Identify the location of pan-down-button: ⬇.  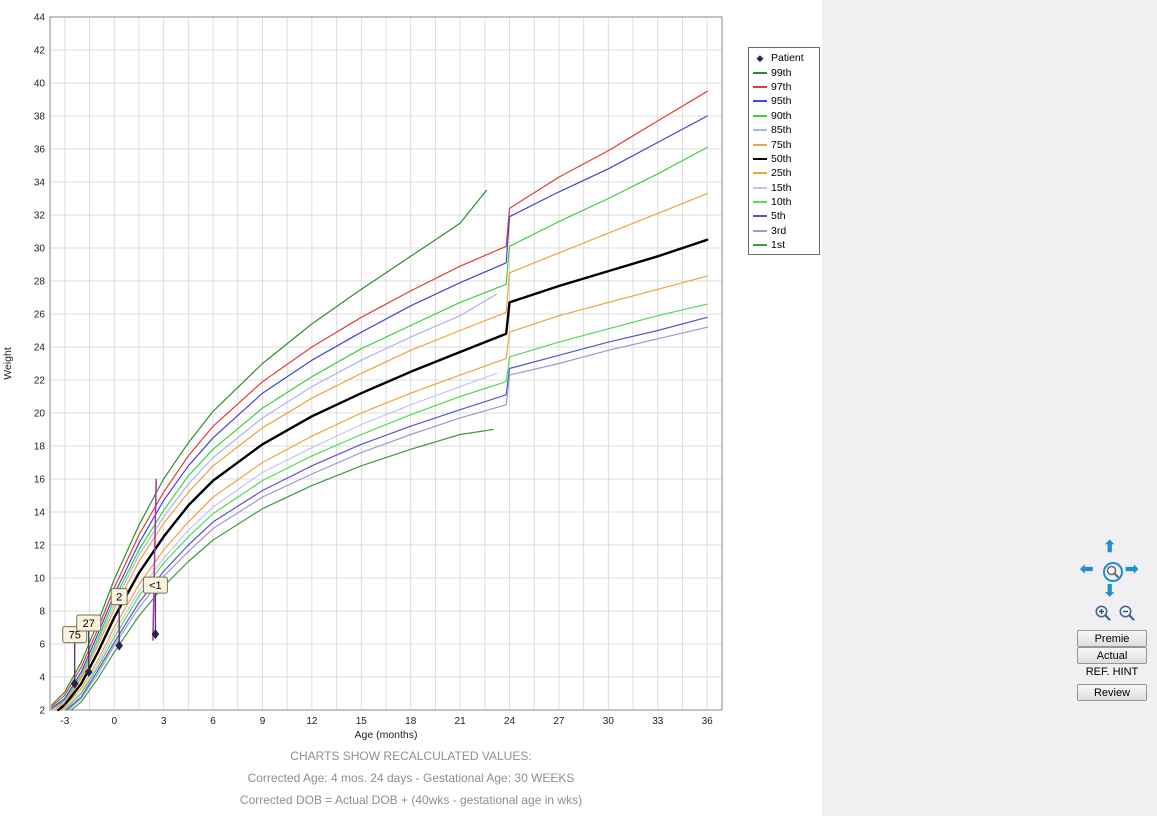
(1110, 591).